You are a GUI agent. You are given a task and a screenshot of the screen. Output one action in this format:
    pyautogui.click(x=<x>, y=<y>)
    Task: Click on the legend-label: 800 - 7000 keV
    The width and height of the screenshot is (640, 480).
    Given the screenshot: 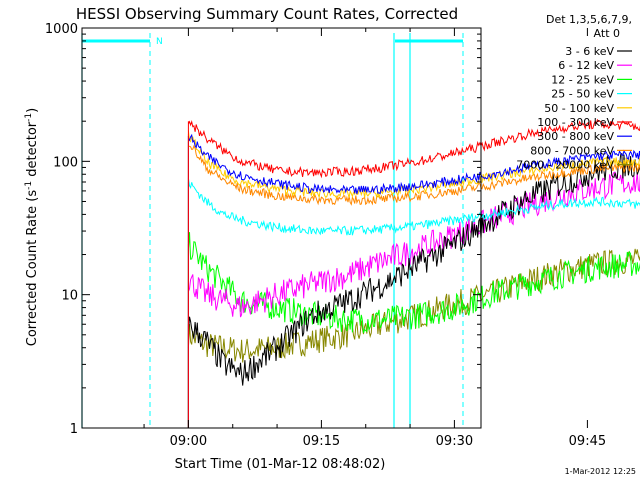 What is the action you would take?
    pyautogui.click(x=572, y=150)
    